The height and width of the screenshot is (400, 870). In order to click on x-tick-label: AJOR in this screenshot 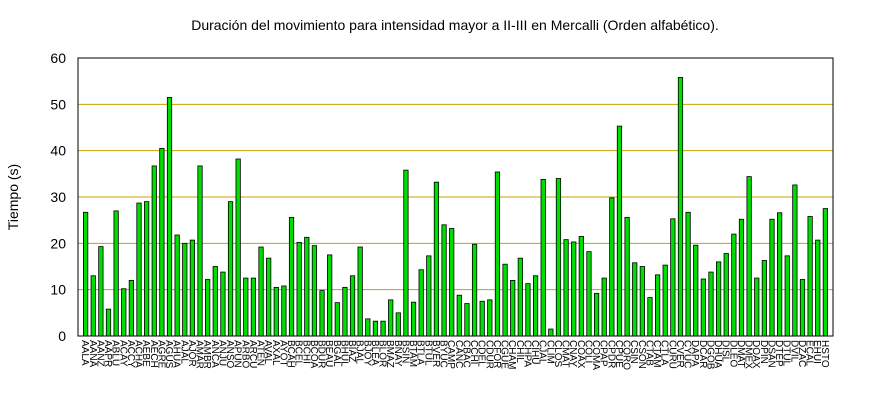, I will do `click(191, 353)`.